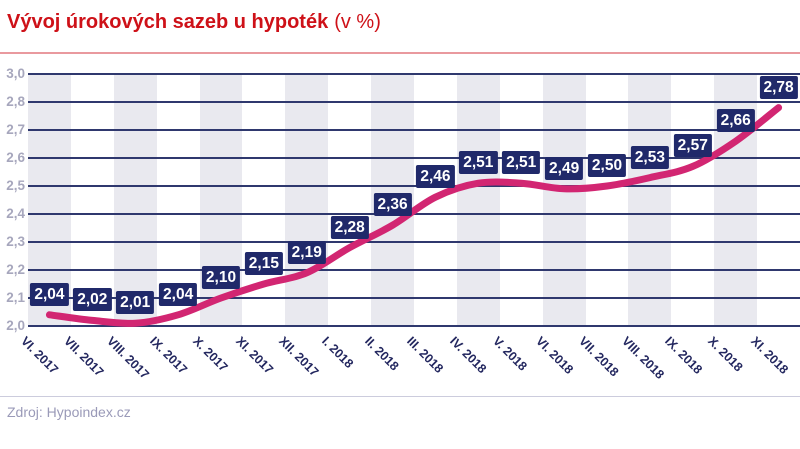 The height and width of the screenshot is (449, 800). Describe the element at coordinates (735, 121) in the screenshot. I see `data-label: 2,66` at that location.